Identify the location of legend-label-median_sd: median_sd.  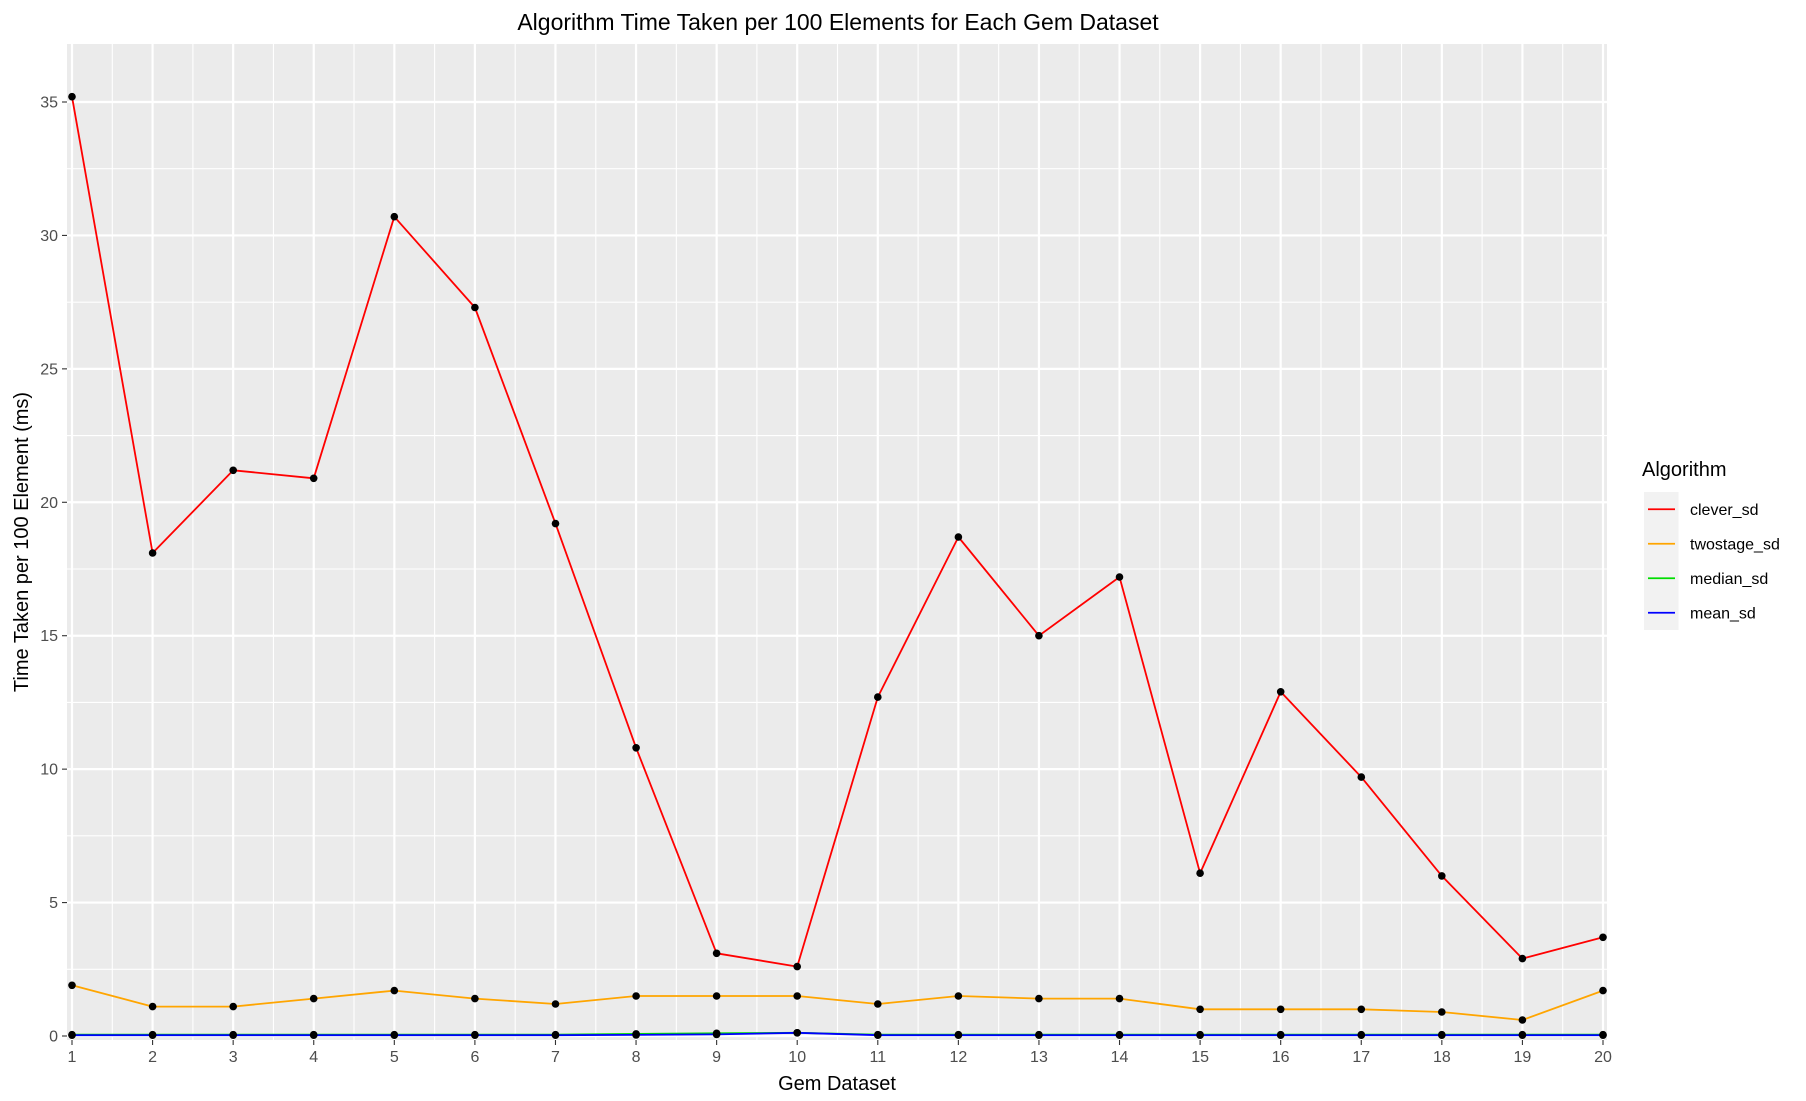
(1729, 579).